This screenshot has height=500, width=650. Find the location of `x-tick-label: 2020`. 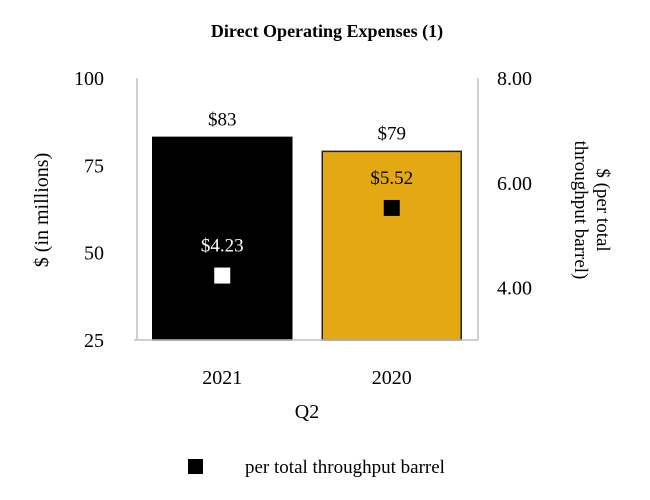

x-tick-label: 2020 is located at coordinates (392, 378).